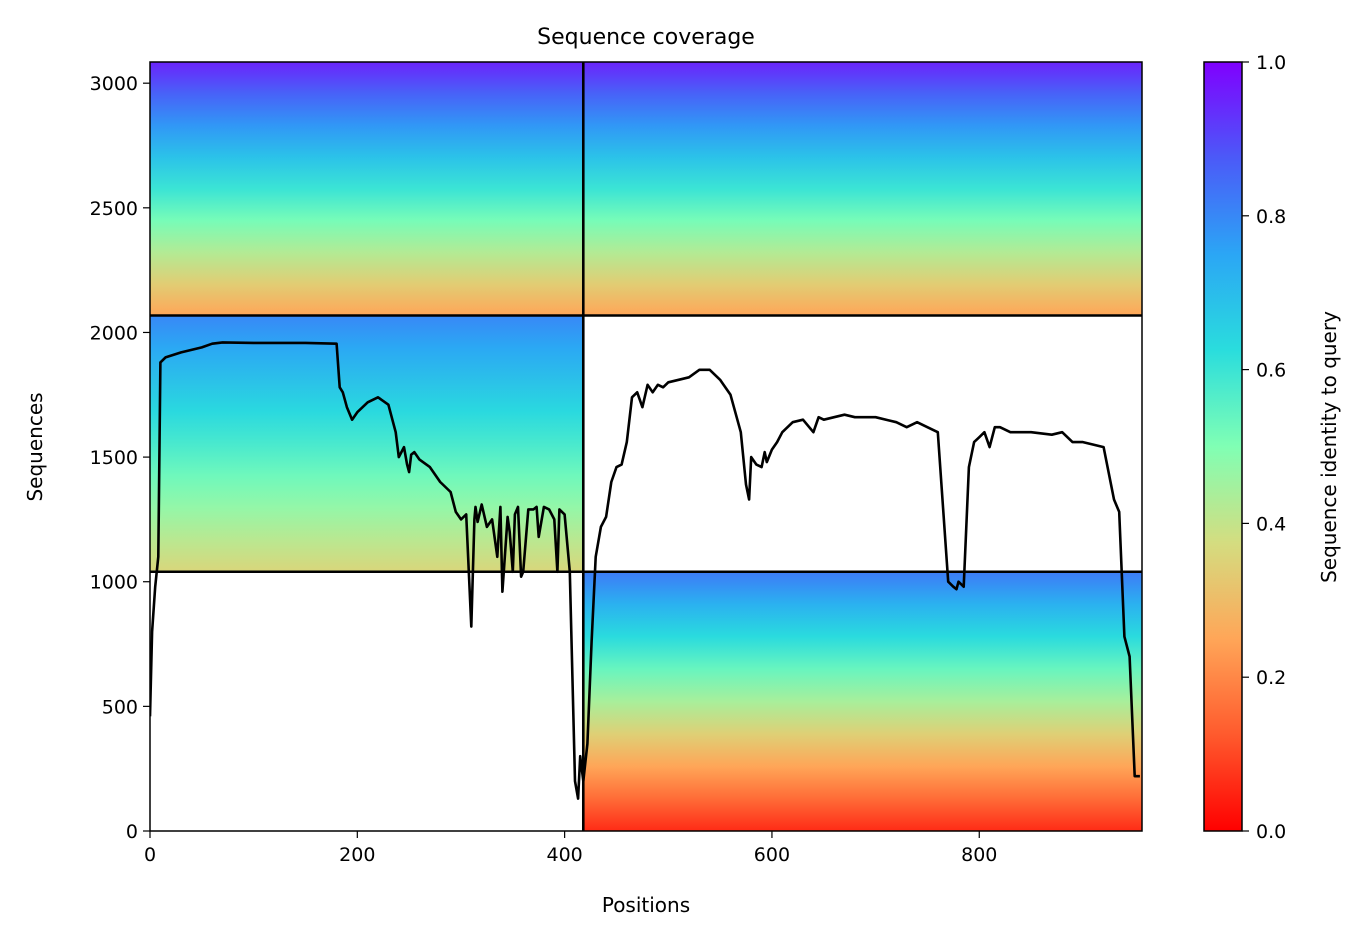 The width and height of the screenshot is (1364, 939). Describe the element at coordinates (1271, 63) in the screenshot. I see `colorbar-tick-label: 1.0` at that location.